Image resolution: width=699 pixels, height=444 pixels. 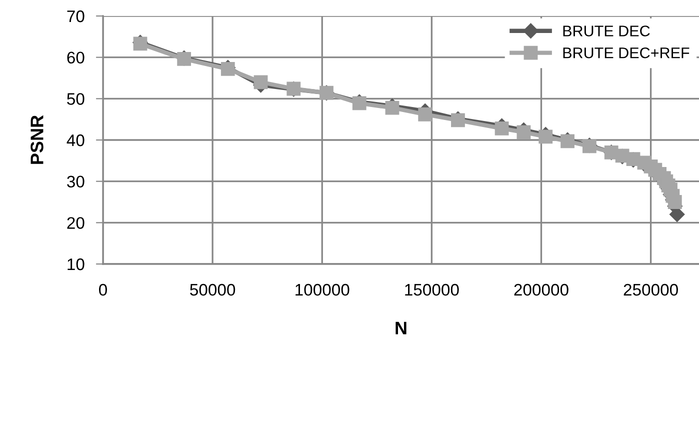 What do you see at coordinates (651, 290) in the screenshot?
I see `x-tick-label: 250000` at bounding box center [651, 290].